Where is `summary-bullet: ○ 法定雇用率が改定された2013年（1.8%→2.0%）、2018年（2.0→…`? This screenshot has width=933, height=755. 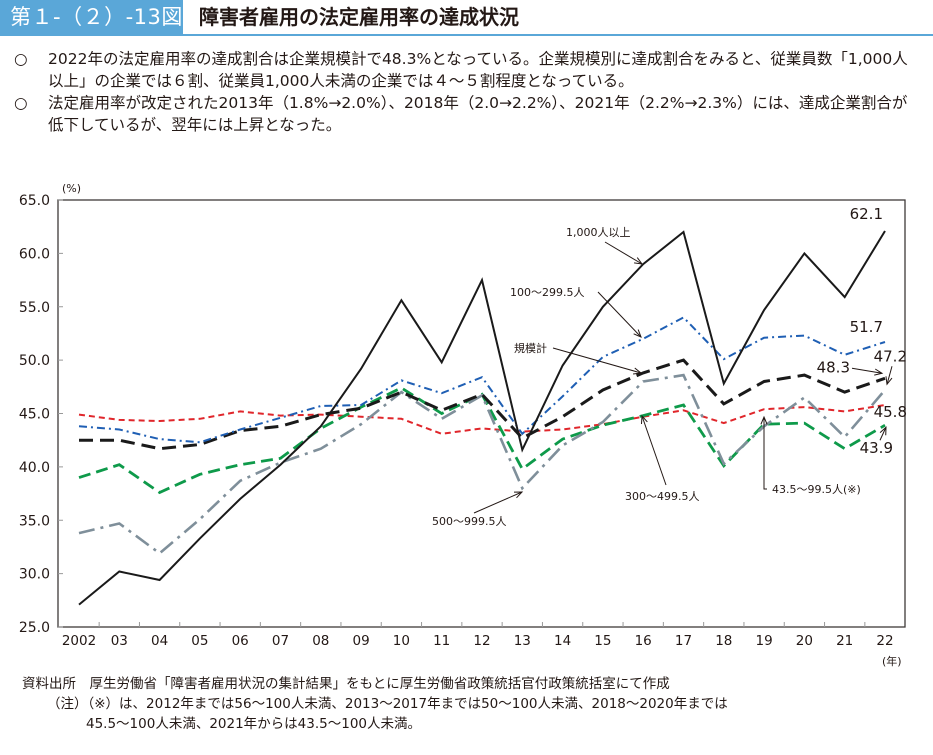 summary-bullet: ○ 法定雇用率が改定された2013年（1.8%→2.0%）、2018年（2.0→… is located at coordinates (466, 114).